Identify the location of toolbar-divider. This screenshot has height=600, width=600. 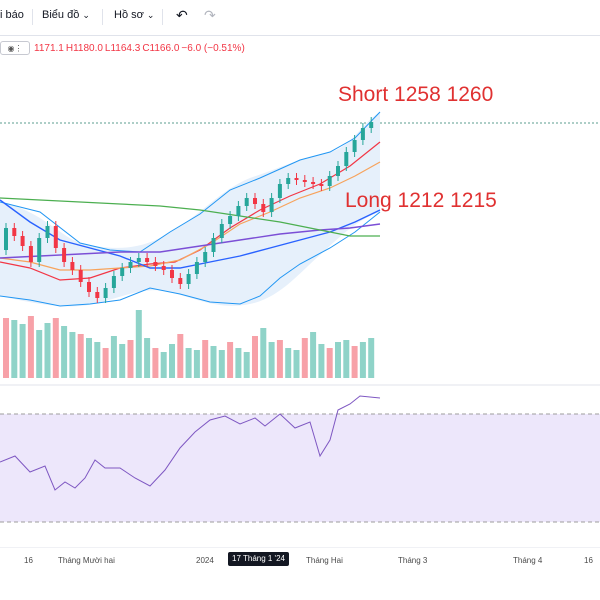
(32, 17).